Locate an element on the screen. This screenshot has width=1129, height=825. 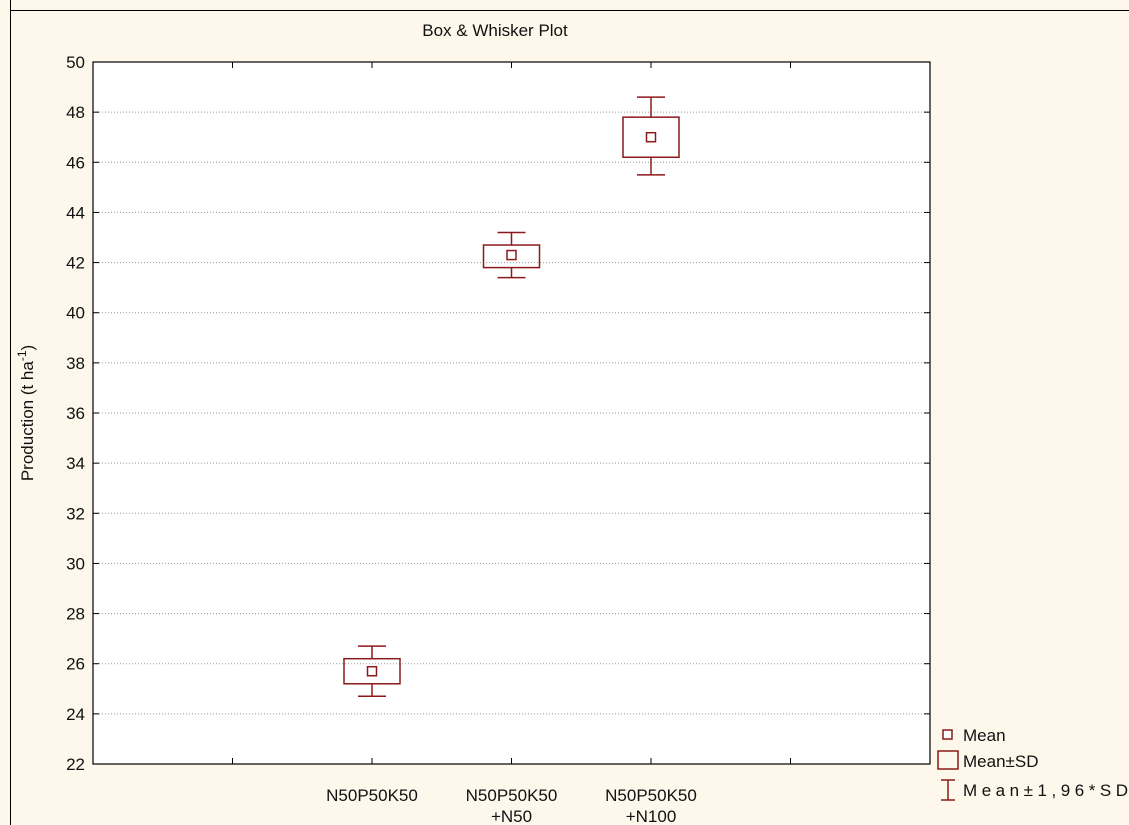
frame-left-border is located at coordinates (10, 412).